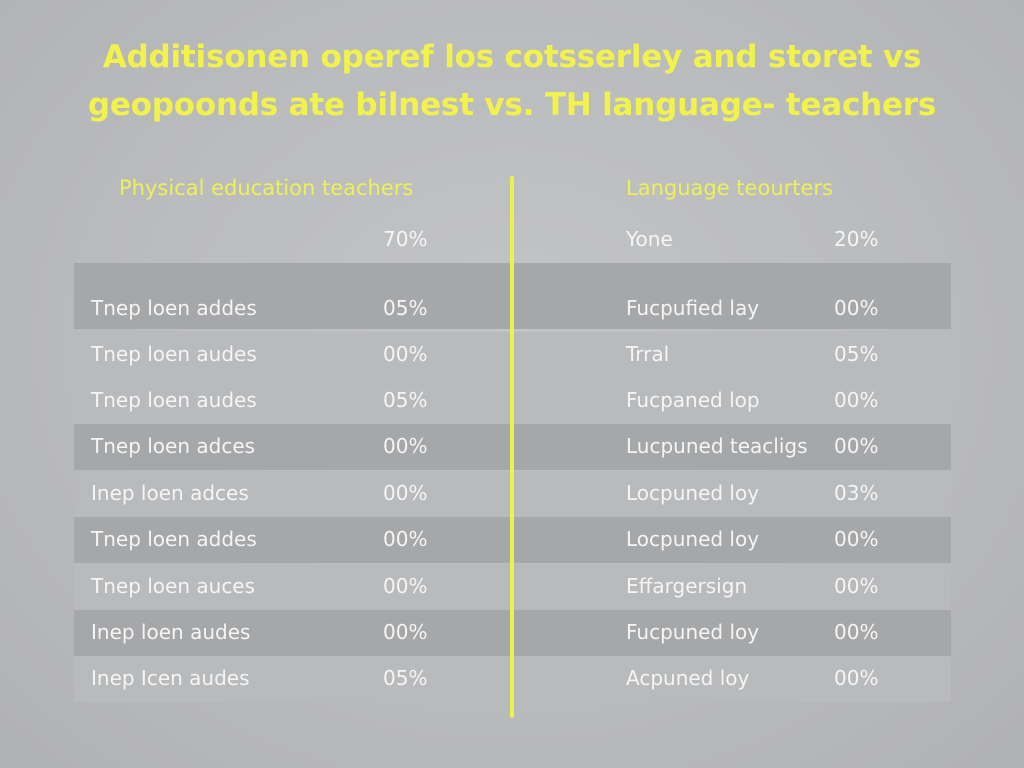 The image size is (1024, 768). Describe the element at coordinates (170, 493) in the screenshot. I see `table-cell-label: Inep loen adces` at that location.